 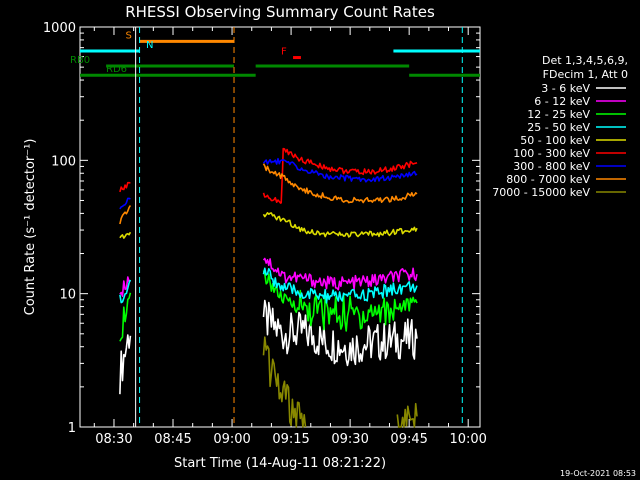 What do you see at coordinates (231, 439) in the screenshot?
I see `x-tick-label: 09:00` at bounding box center [231, 439].